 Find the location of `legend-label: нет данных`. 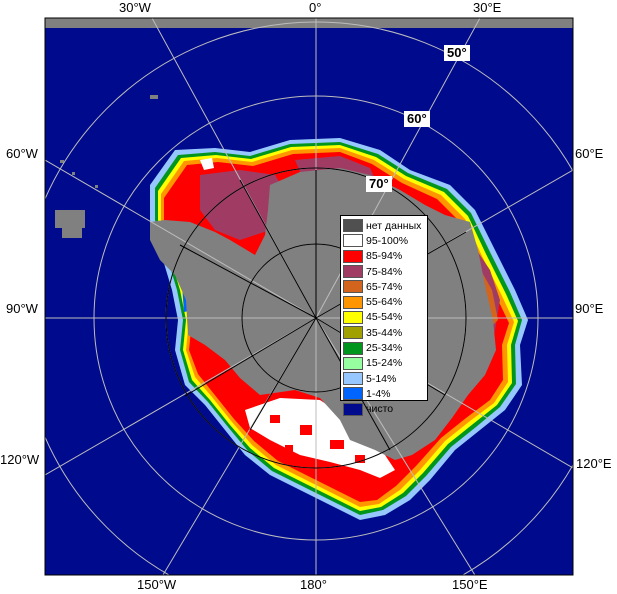

legend-label: нет данных is located at coordinates (394, 225).